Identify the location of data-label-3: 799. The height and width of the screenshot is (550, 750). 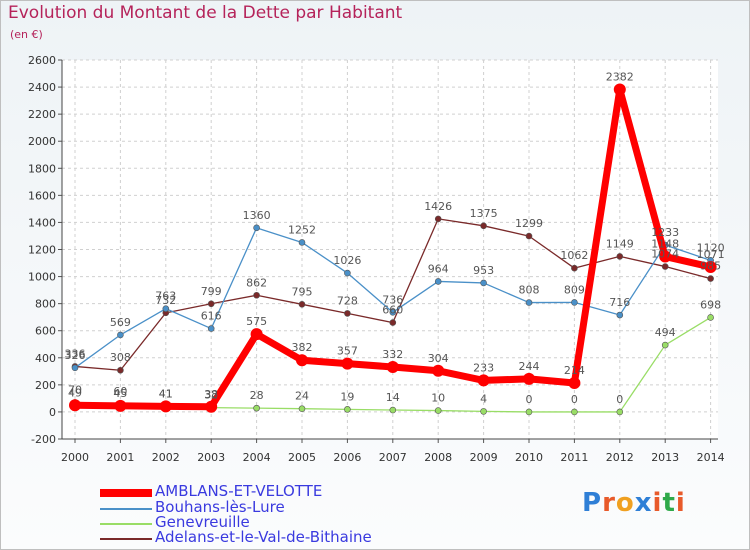
(211, 291).